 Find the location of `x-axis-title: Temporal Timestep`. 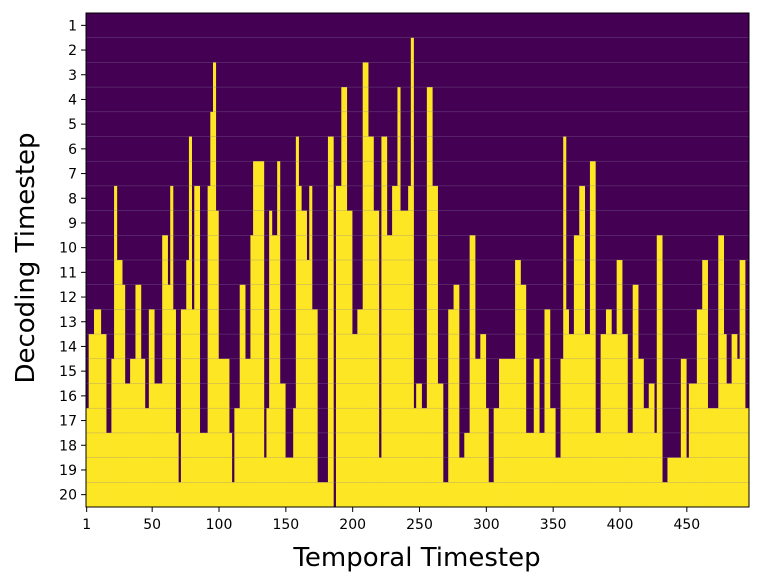

x-axis-title: Temporal Timestep is located at coordinates (416, 558).